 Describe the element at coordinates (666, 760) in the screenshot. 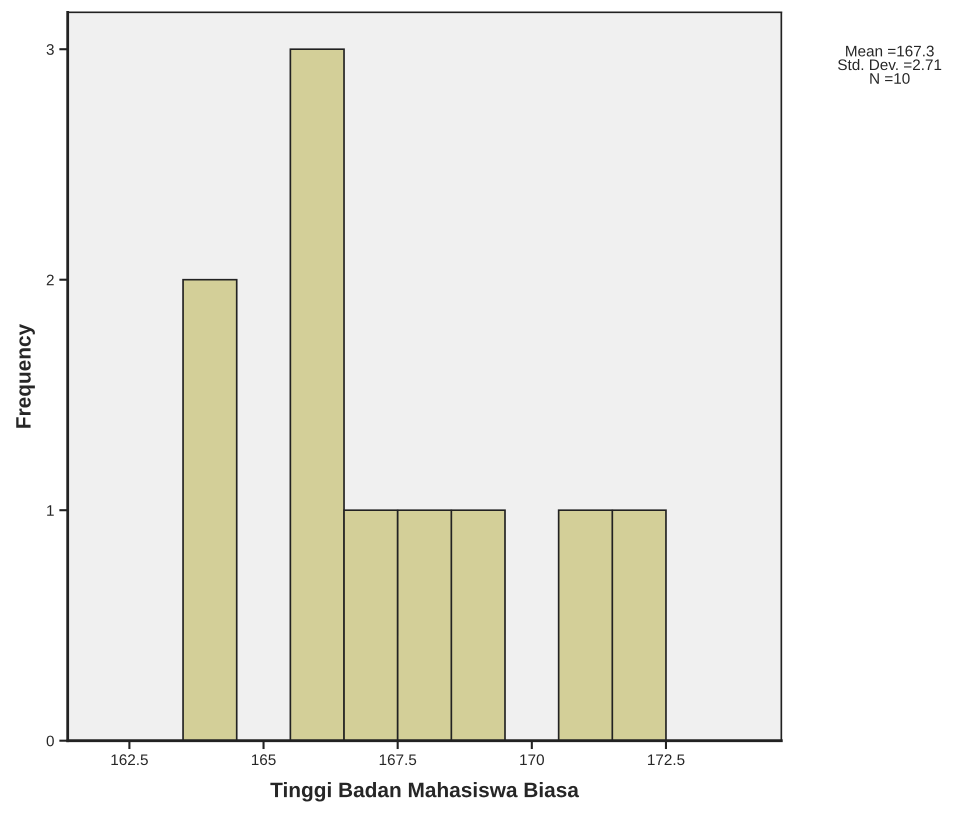

I see `x-tick-label: 172.5` at that location.